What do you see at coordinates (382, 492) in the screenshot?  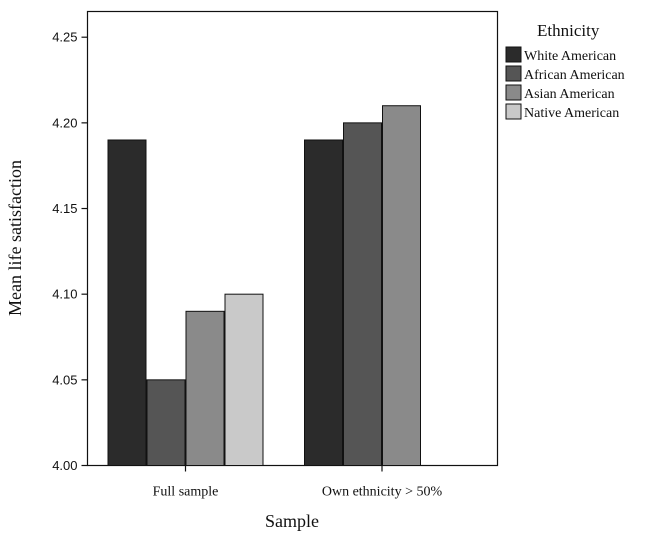 I see `x-tick-label: Own ethnicity > 50%` at bounding box center [382, 492].